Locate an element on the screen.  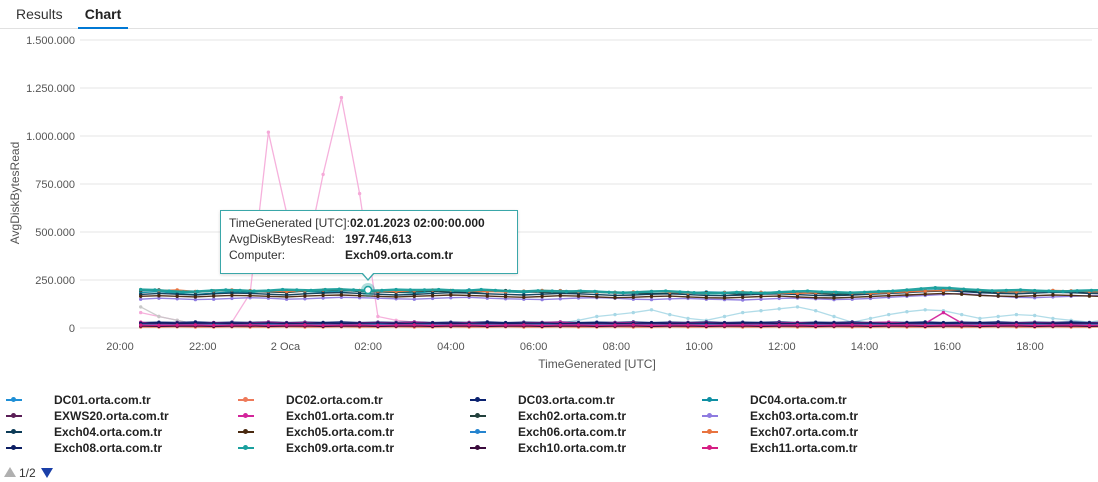
x-tick-label: 12:00 is located at coordinates (782, 347).